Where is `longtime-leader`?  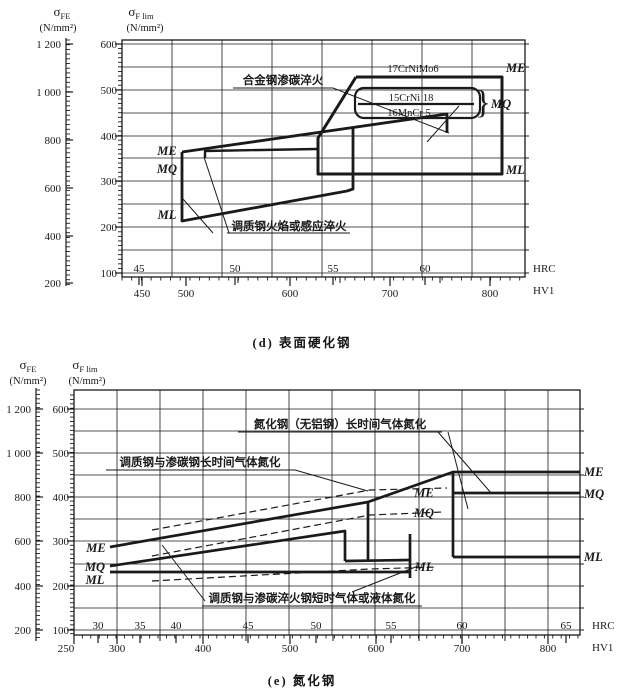 longtime-leader is located at coordinates (331, 480).